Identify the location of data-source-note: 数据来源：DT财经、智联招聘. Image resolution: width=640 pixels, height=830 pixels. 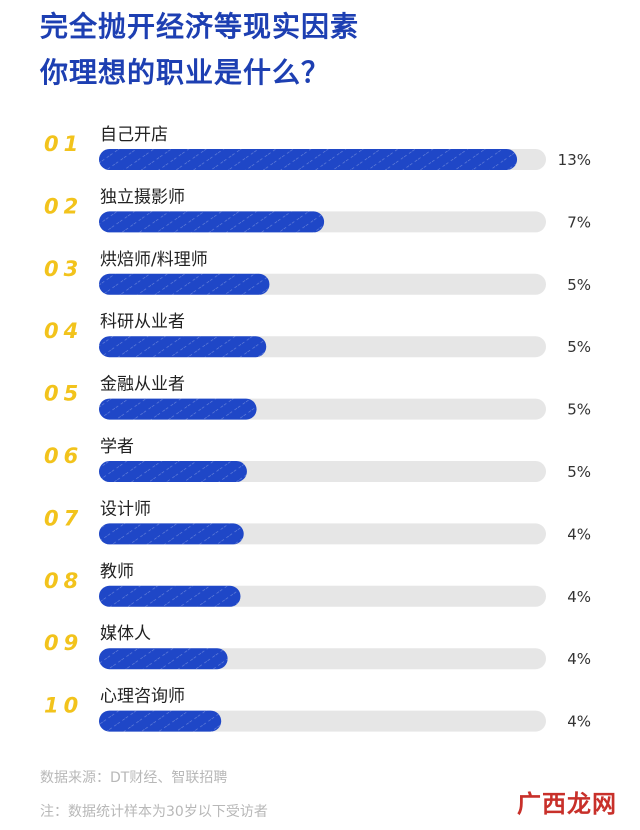
(134, 778).